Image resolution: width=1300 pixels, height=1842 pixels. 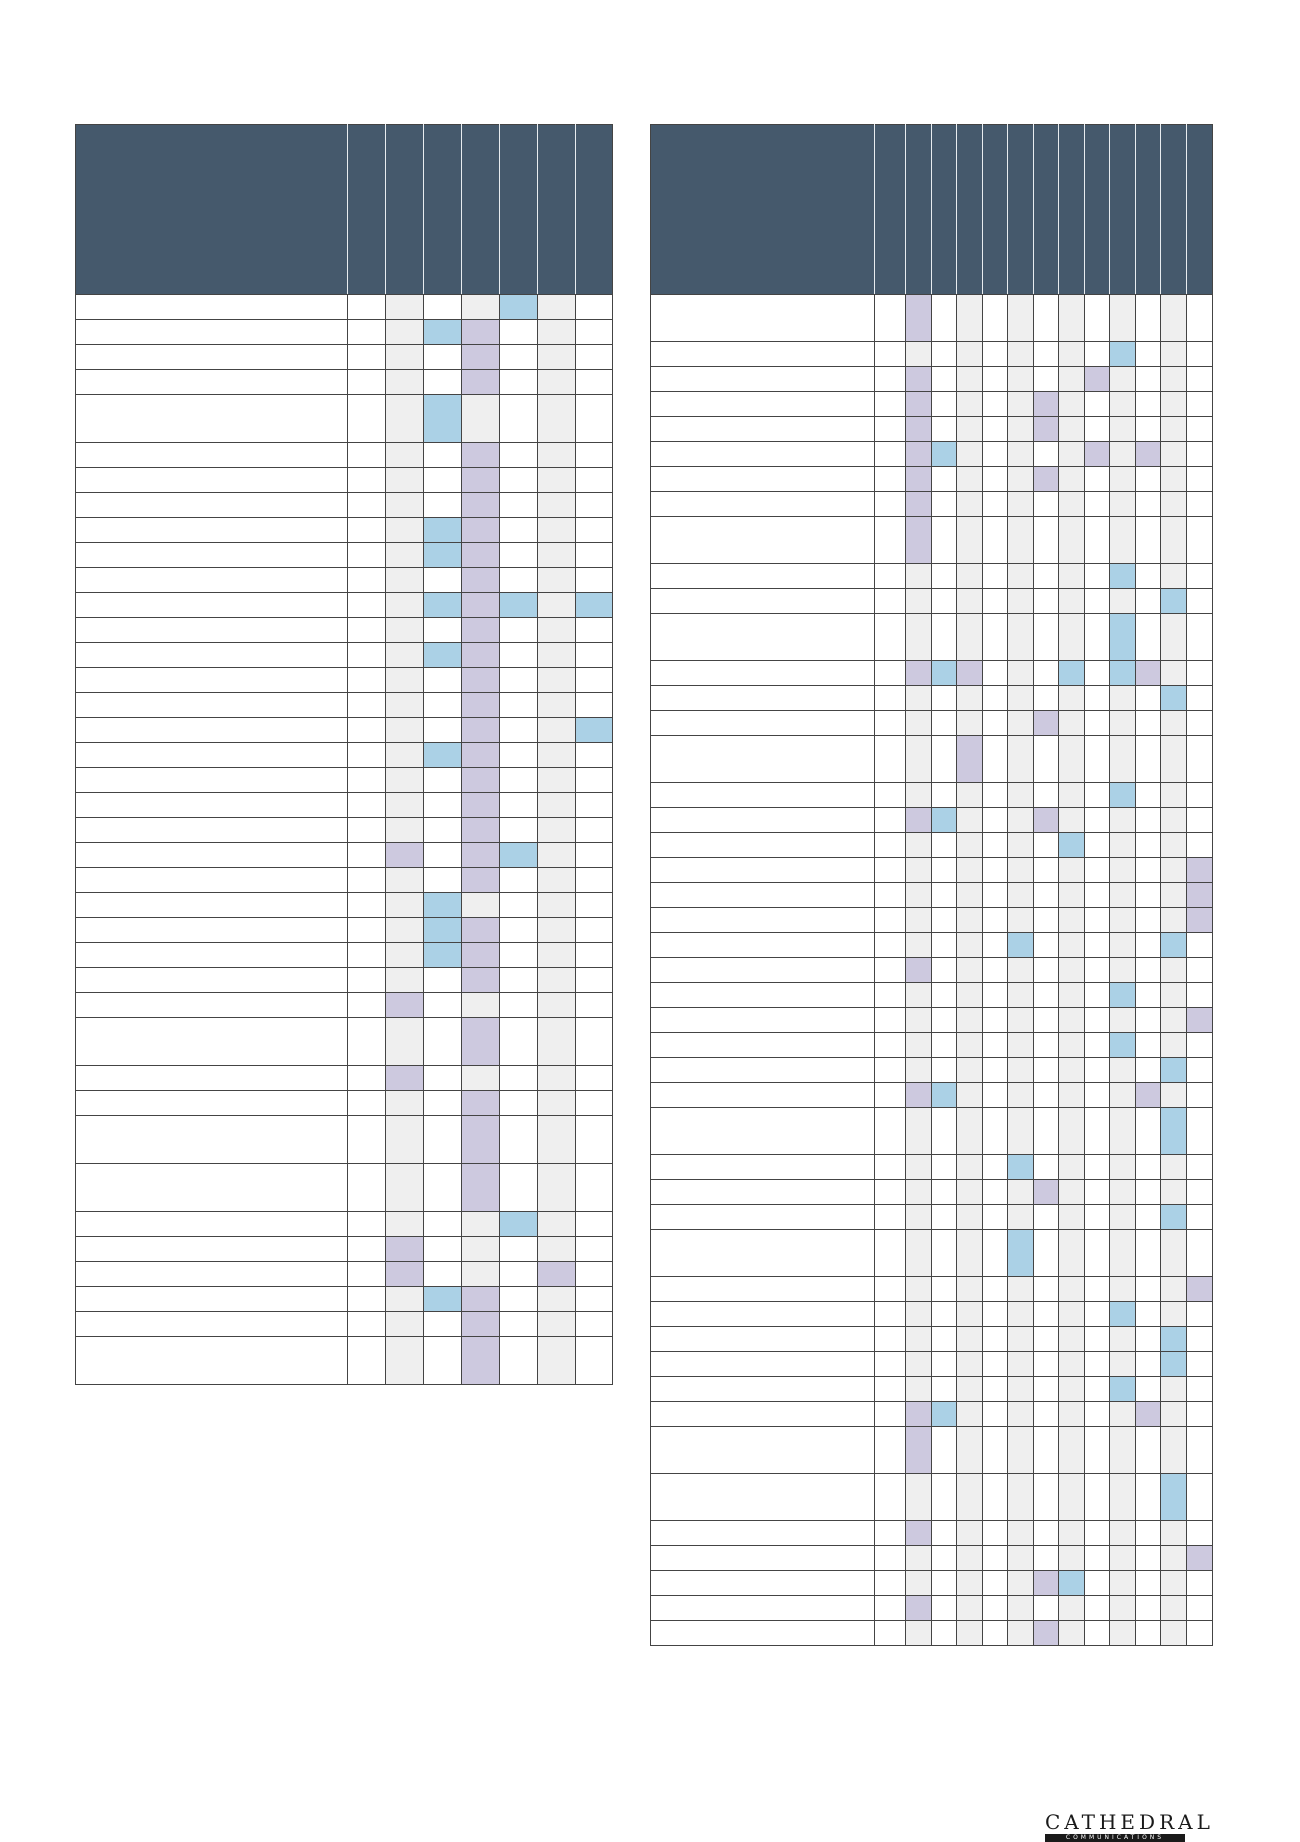 I want to click on header-column-cell, so click(x=556, y=209).